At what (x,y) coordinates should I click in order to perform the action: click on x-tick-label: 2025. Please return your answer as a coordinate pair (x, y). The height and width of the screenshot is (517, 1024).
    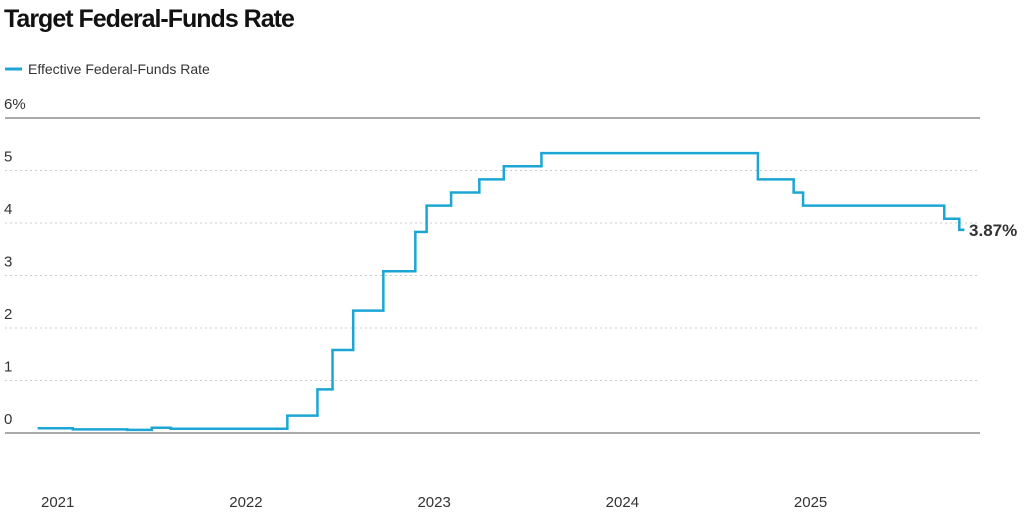
    Looking at the image, I should click on (810, 502).